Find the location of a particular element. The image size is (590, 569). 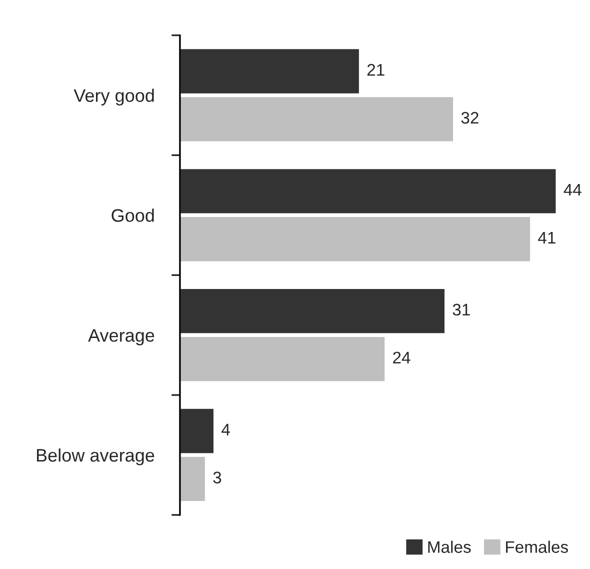

legend-label: Females is located at coordinates (537, 546).